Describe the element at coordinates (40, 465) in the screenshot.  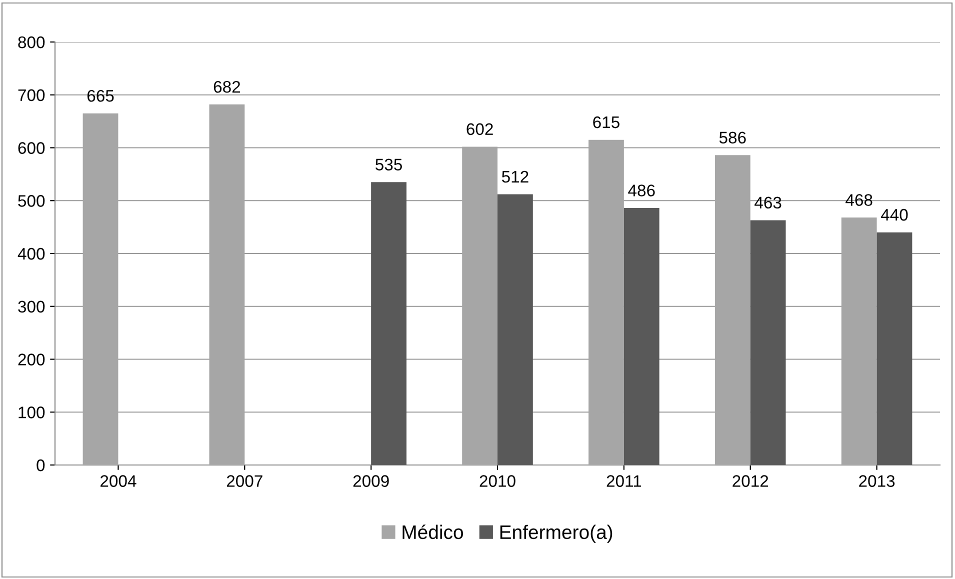
I see `y-tick-label: 0` at that location.